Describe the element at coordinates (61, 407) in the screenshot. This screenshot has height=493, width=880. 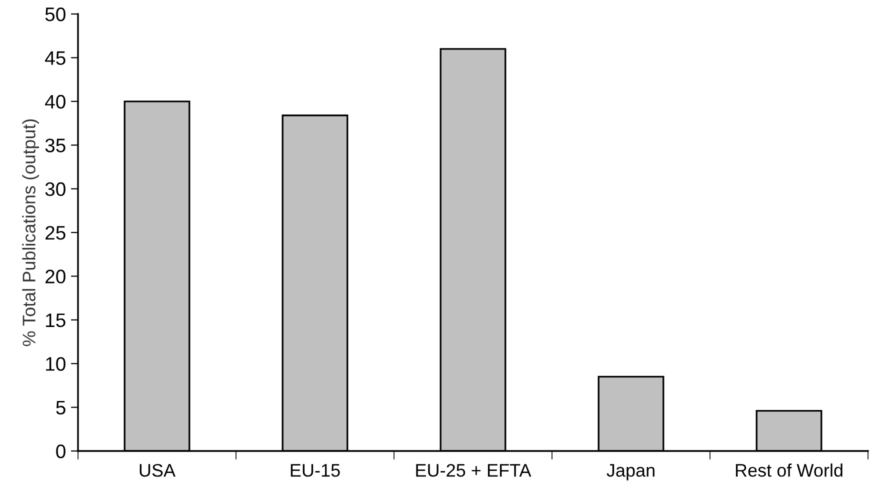
I see `y-tick-label: 5` at that location.